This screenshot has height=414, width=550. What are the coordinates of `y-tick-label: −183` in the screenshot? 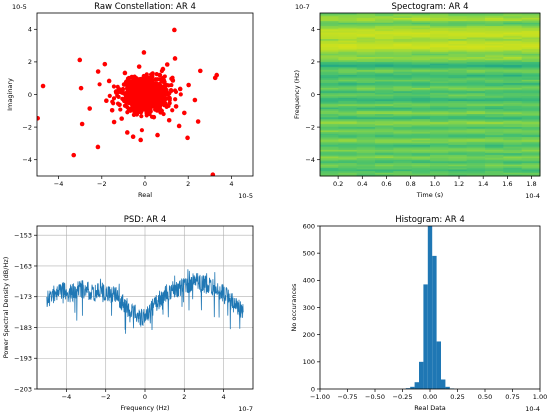 It's located at (23, 328).